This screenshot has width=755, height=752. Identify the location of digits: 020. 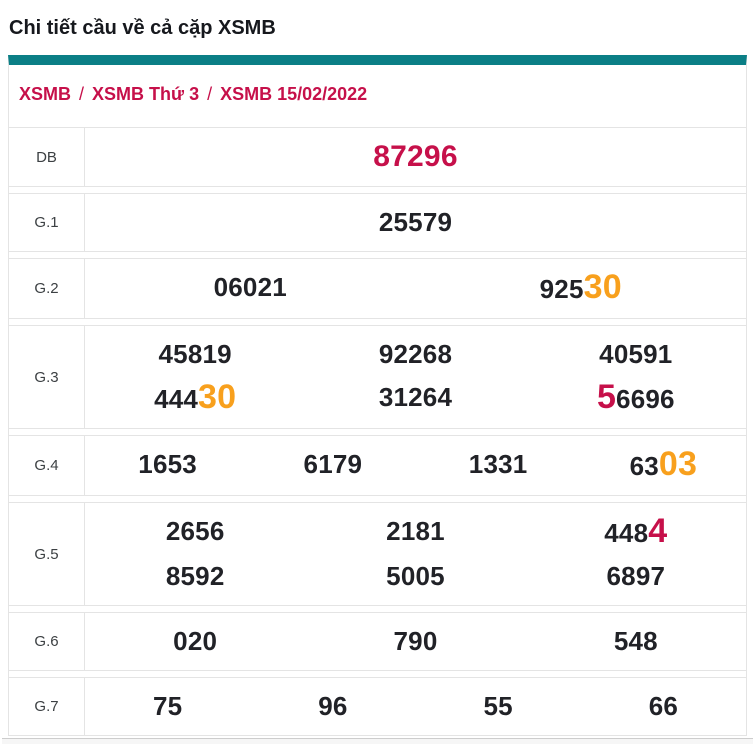
(195, 641).